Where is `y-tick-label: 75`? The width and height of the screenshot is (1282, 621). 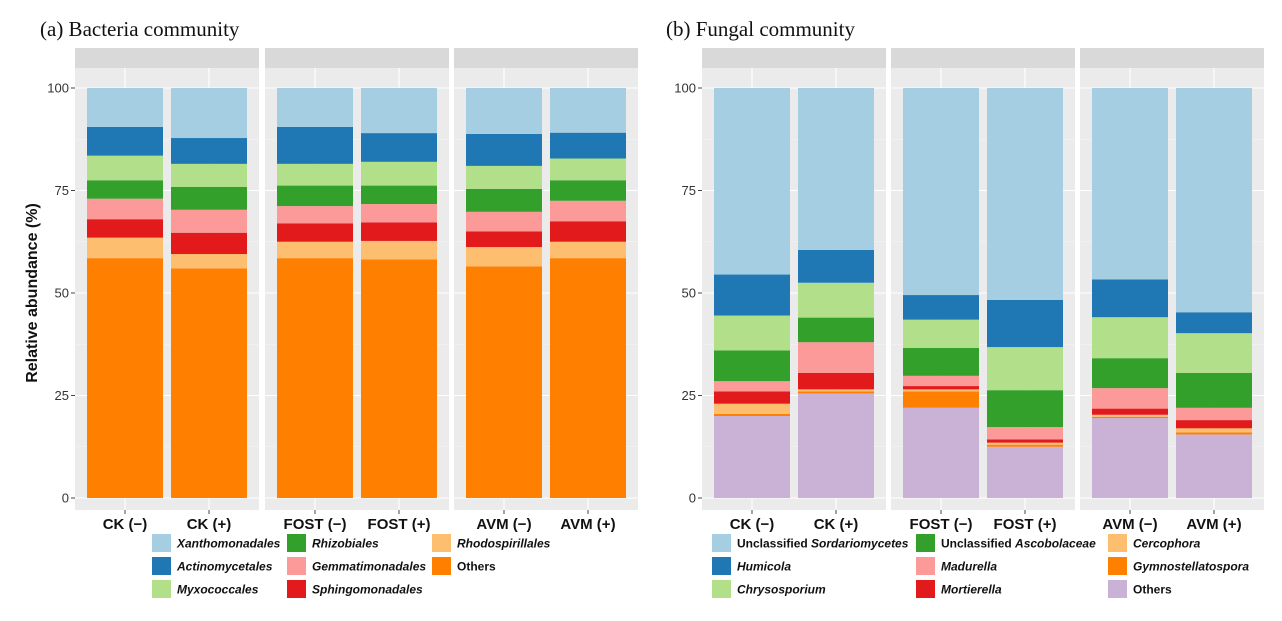
y-tick-label: 75 is located at coordinates (689, 190).